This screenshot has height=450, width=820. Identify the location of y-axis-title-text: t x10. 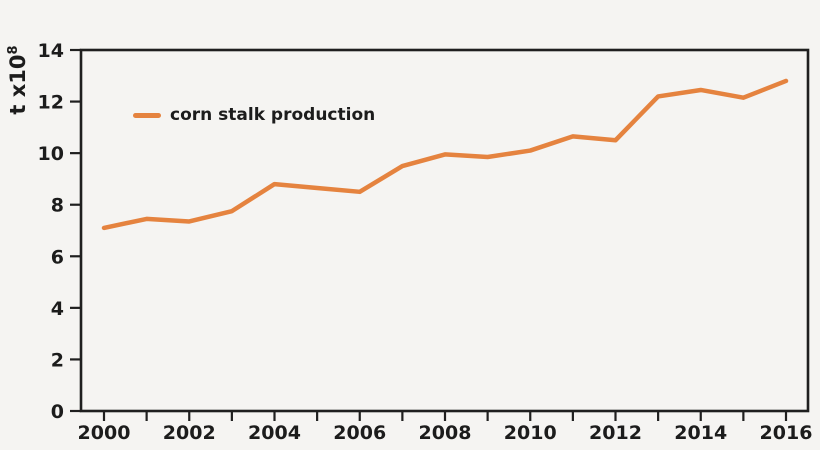
(18, 84).